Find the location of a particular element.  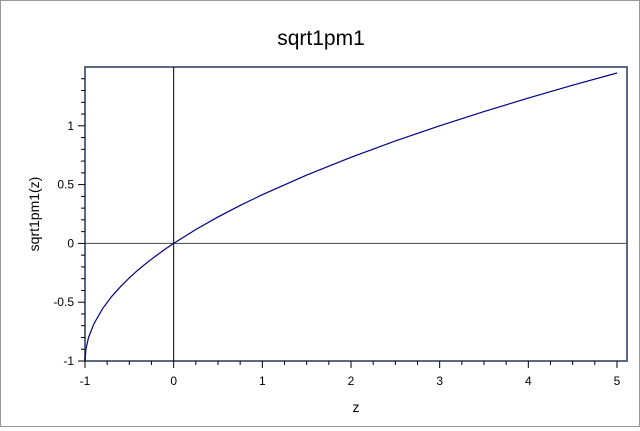

x-tick-label: 5 is located at coordinates (617, 381).